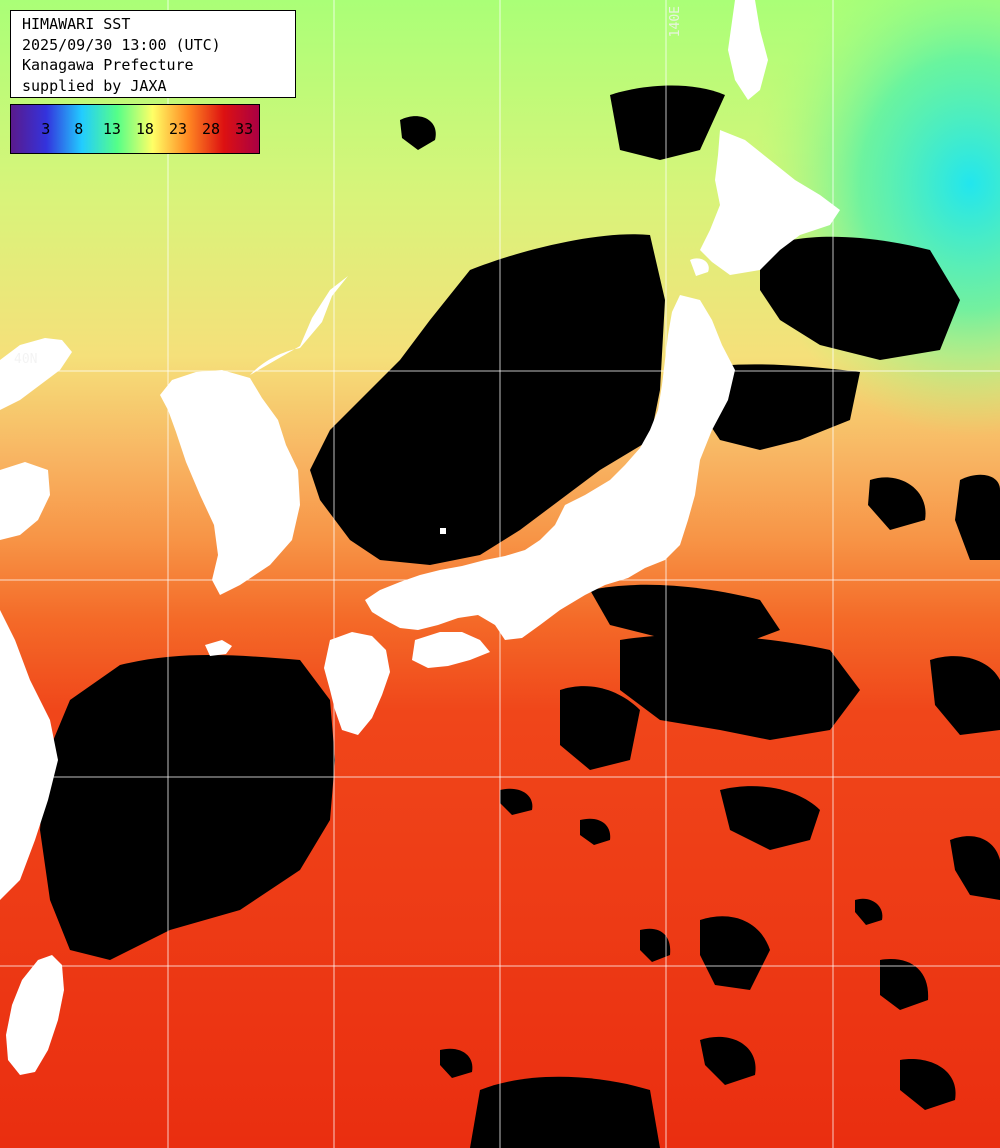 The height and width of the screenshot is (1148, 1000). What do you see at coordinates (111, 129) in the screenshot?
I see `legend-tick-label: 13` at bounding box center [111, 129].